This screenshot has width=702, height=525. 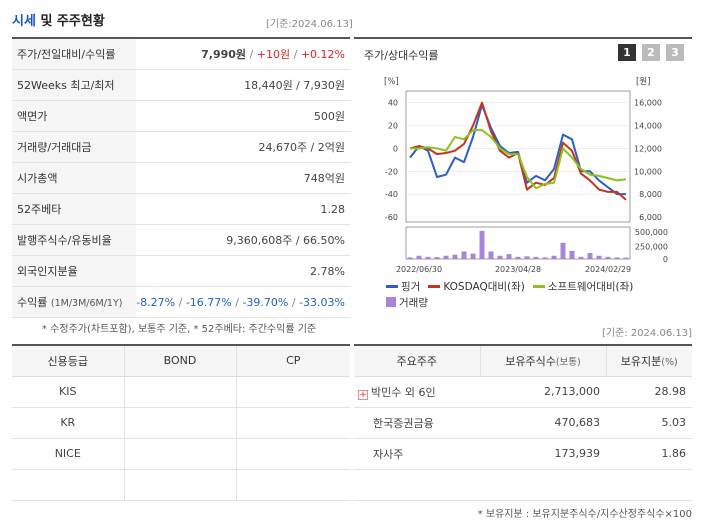 I want to click on section-title-accent: 시세, so click(x=24, y=21).